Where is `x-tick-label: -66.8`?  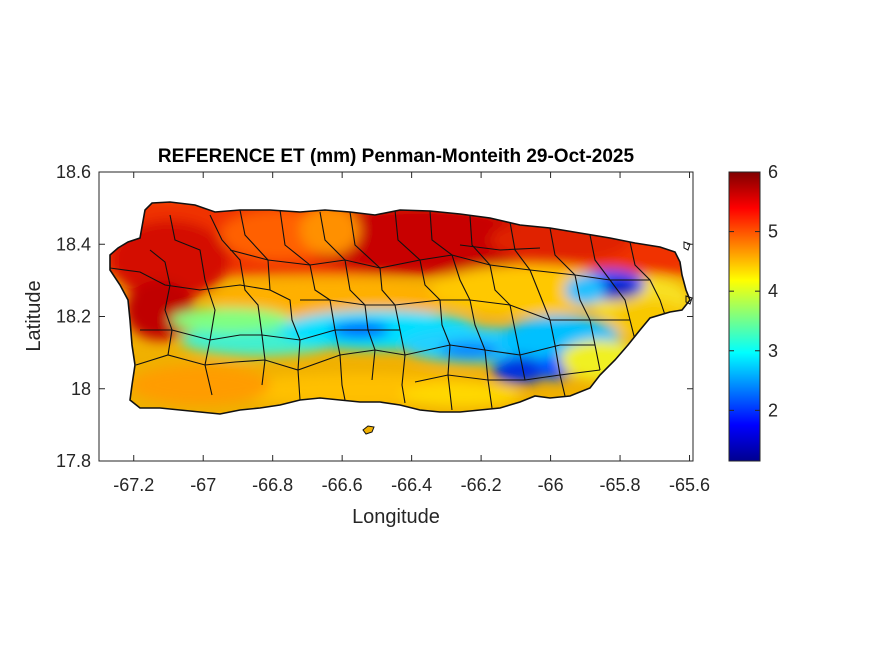
x-tick-label: -66.8 is located at coordinates (272, 485).